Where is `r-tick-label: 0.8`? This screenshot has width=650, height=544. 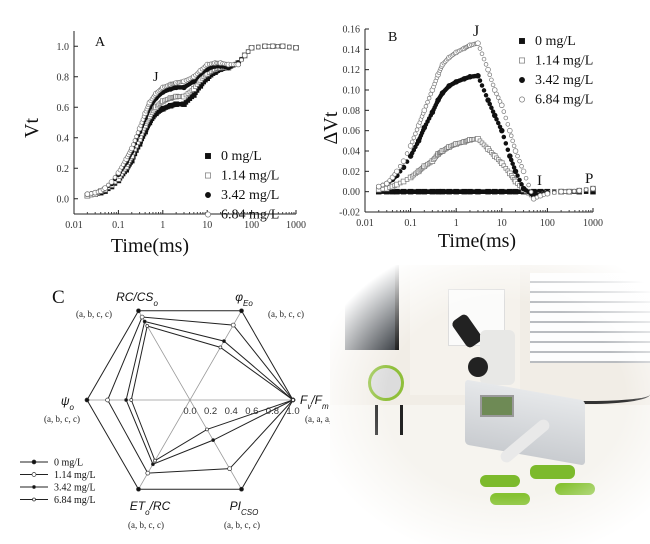 r-tick-label: 0.8 is located at coordinates (272, 411).